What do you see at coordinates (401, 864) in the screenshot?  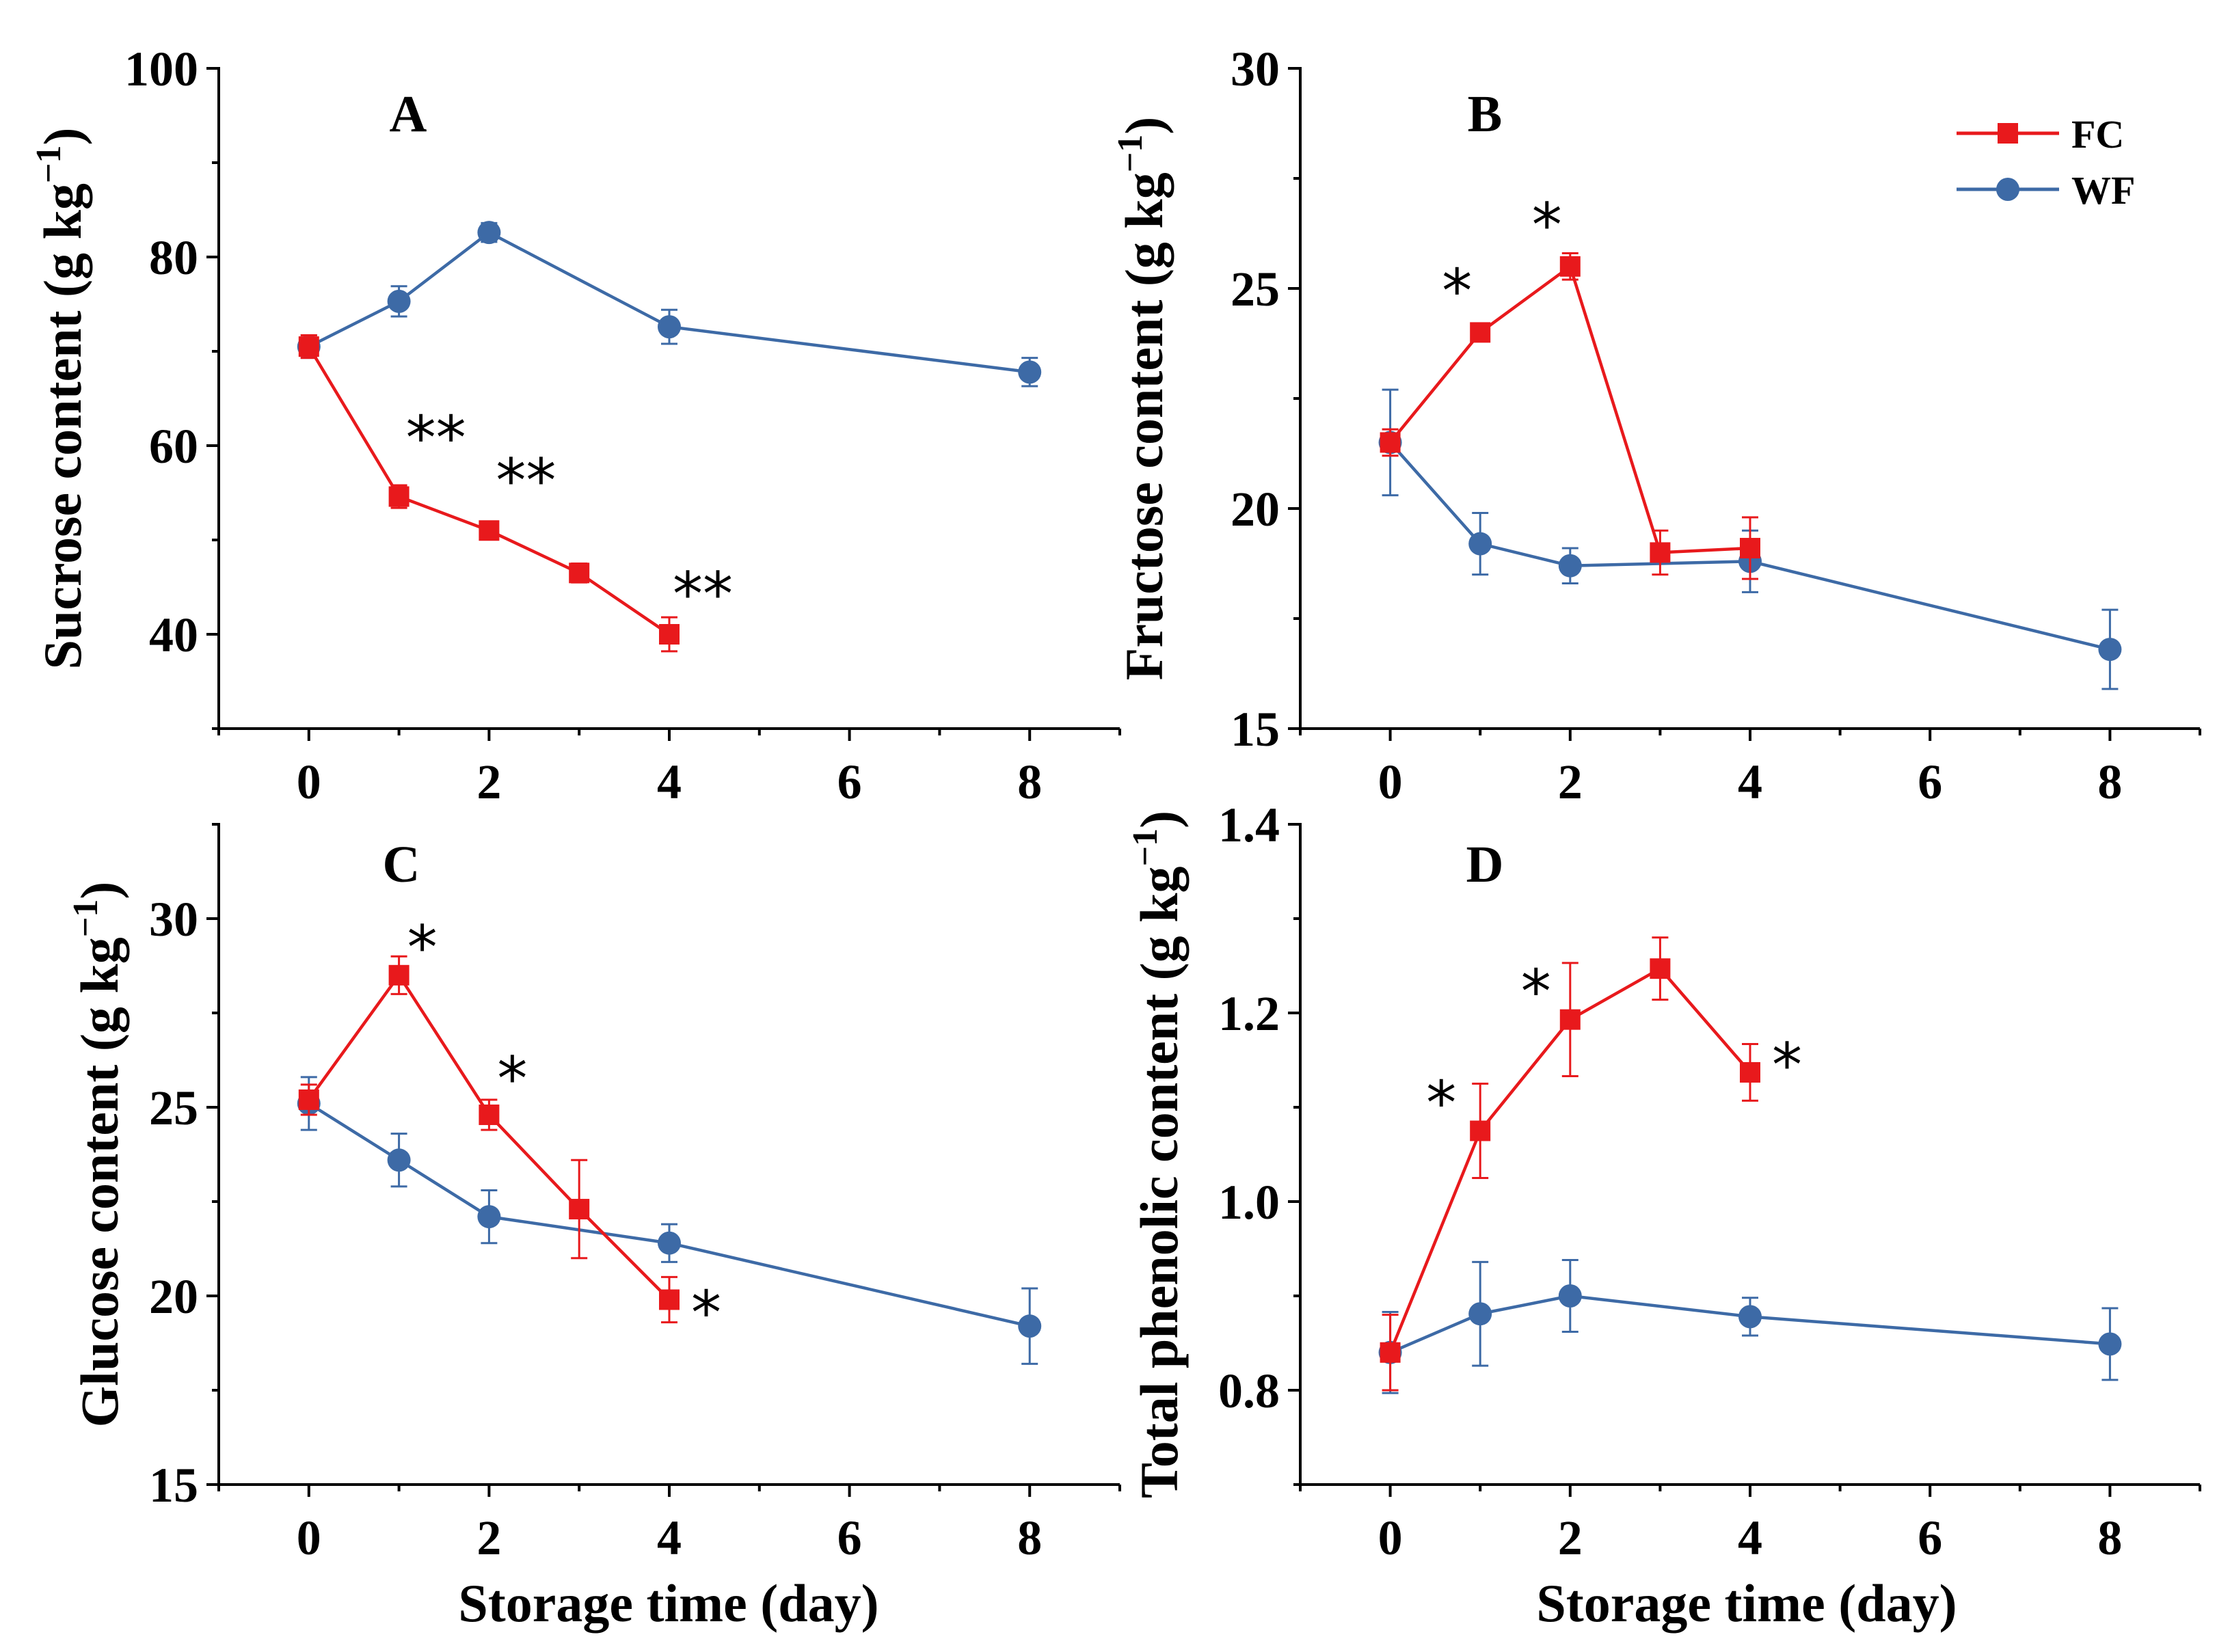 I see `panel-c-letter: C` at bounding box center [401, 864].